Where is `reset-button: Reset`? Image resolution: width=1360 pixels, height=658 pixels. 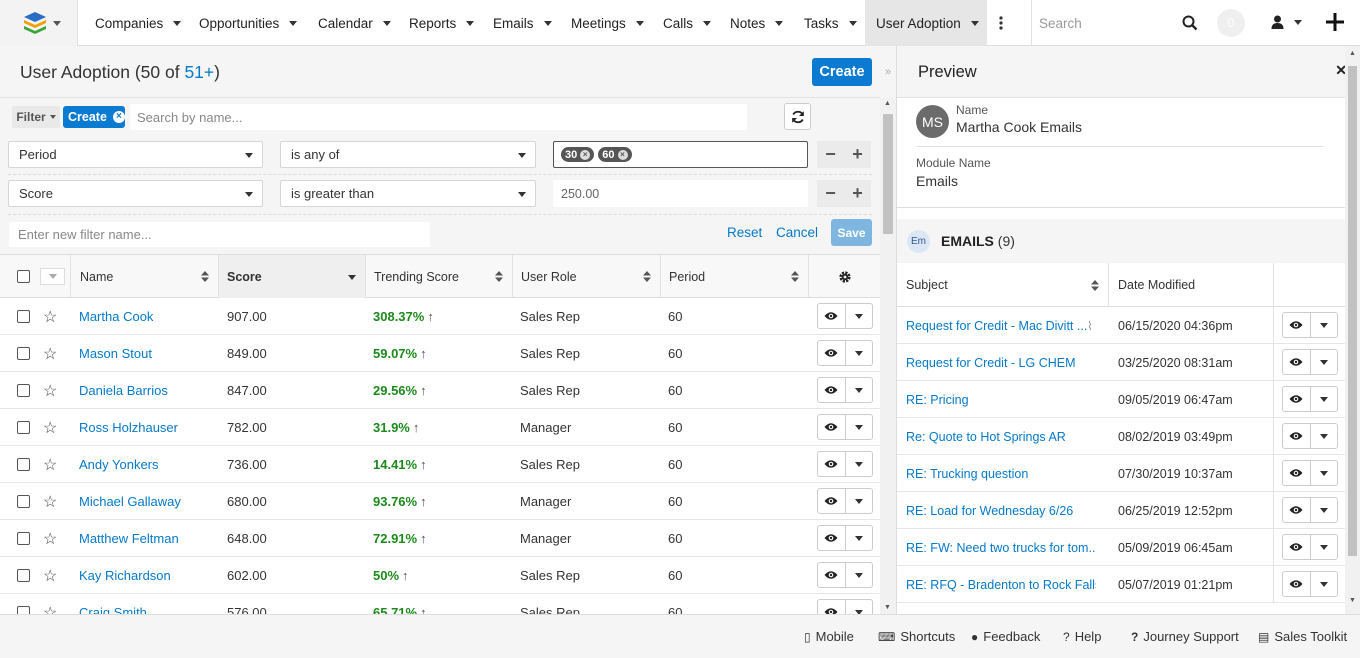
reset-button: Reset is located at coordinates (745, 232).